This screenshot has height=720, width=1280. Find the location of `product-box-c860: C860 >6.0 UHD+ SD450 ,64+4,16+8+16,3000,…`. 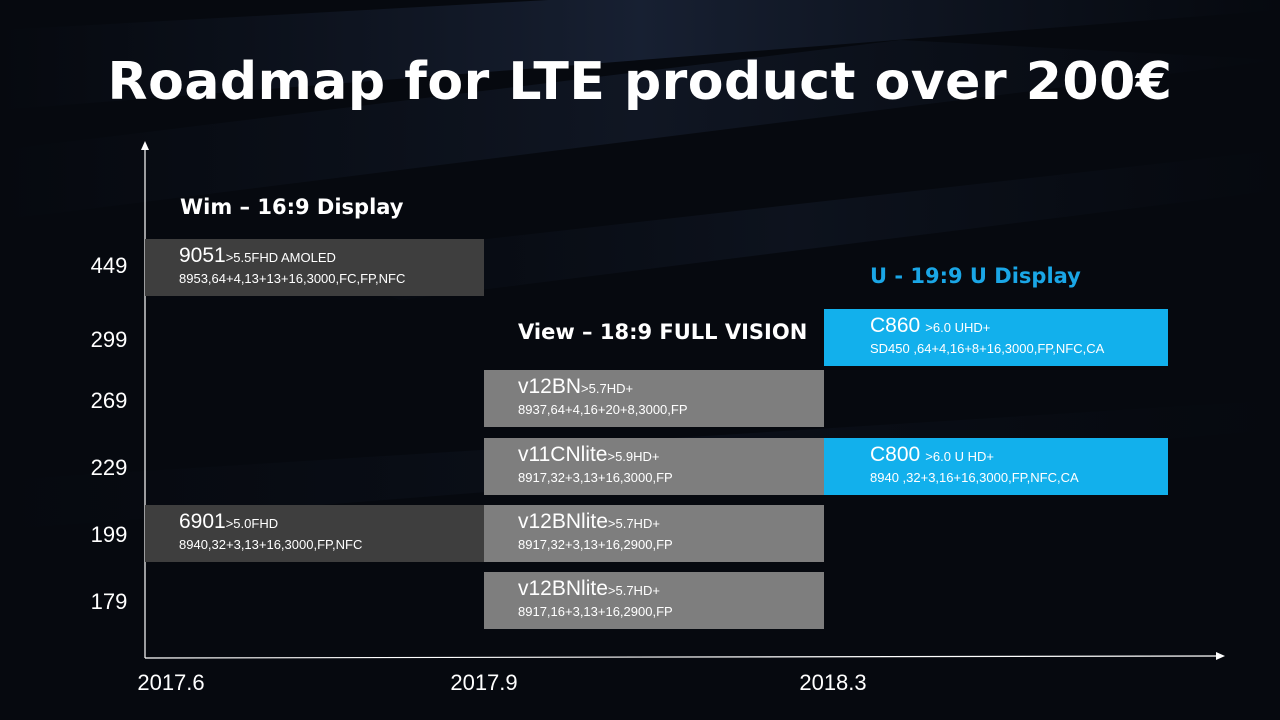

product-box-c860: C860 >6.0 UHD+ SD450 ,64+4,16+8+16,3000,… is located at coordinates (996, 337).